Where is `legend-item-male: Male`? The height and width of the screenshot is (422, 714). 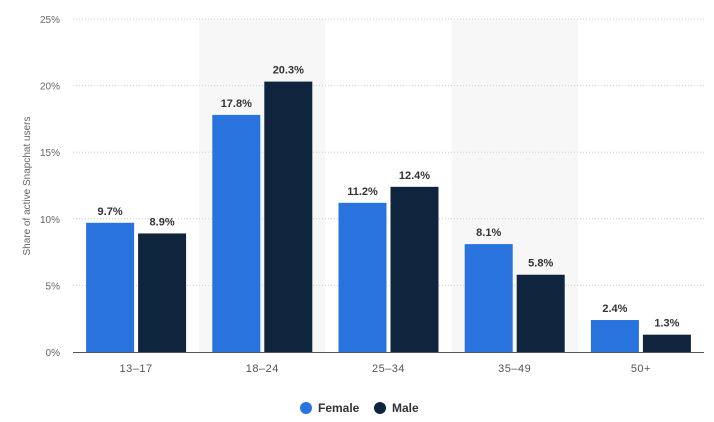 legend-item-male: Male is located at coordinates (396, 408).